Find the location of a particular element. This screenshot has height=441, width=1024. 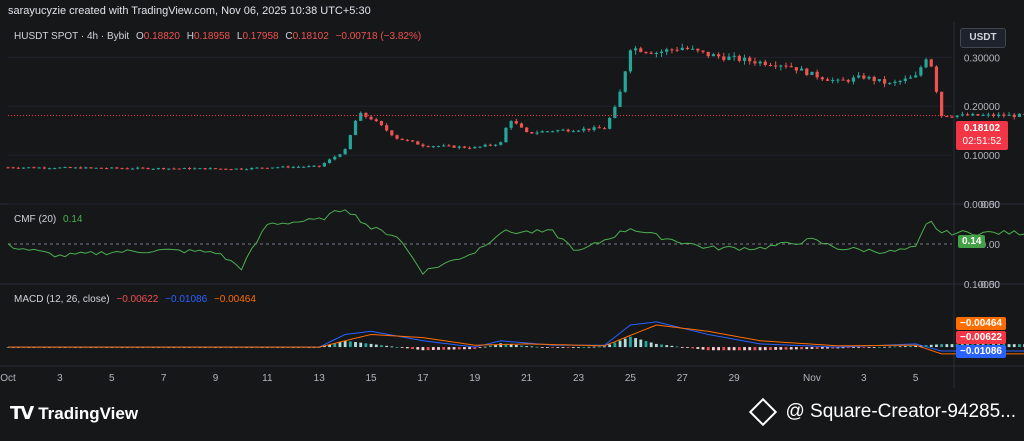

currency-button: USDT is located at coordinates (983, 38).